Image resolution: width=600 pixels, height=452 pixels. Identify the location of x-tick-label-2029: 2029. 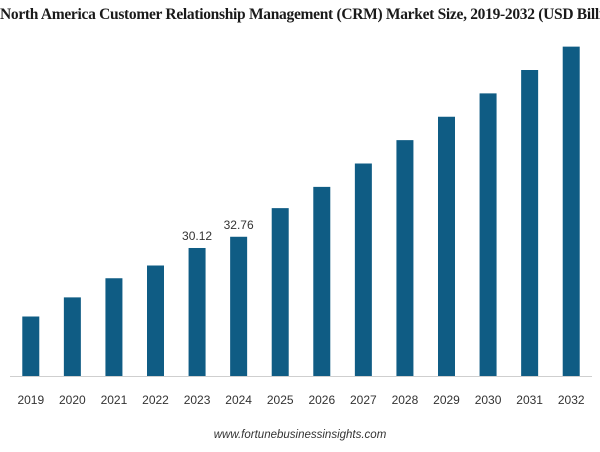
(446, 400).